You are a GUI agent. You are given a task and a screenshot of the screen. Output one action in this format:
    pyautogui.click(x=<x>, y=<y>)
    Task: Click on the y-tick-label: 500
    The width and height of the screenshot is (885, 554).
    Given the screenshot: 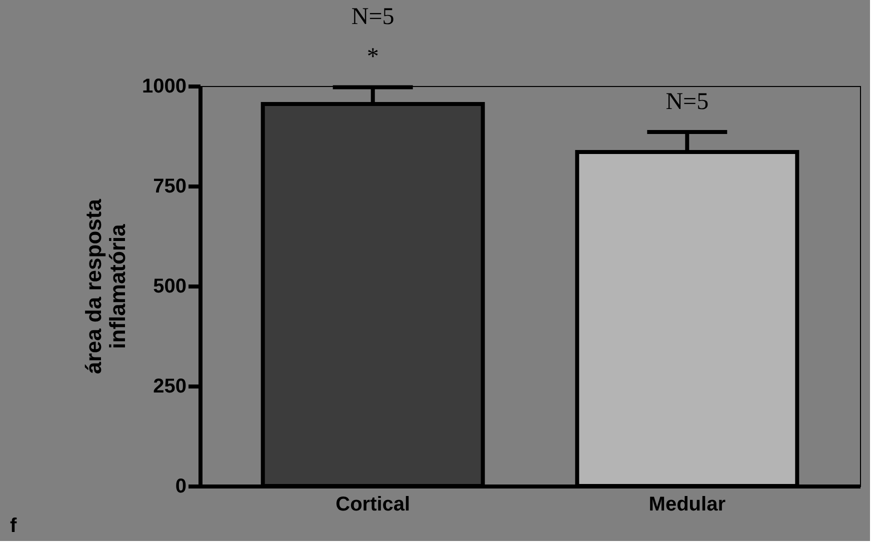 What is the action you would take?
    pyautogui.click(x=169, y=287)
    